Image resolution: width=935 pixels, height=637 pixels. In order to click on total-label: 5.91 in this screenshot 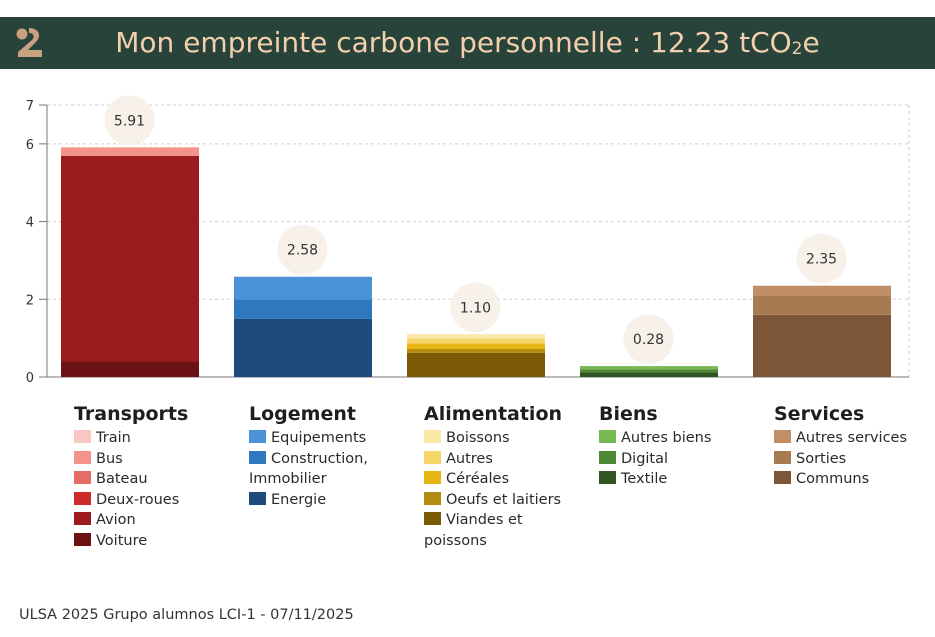, I will do `click(129, 121)`.